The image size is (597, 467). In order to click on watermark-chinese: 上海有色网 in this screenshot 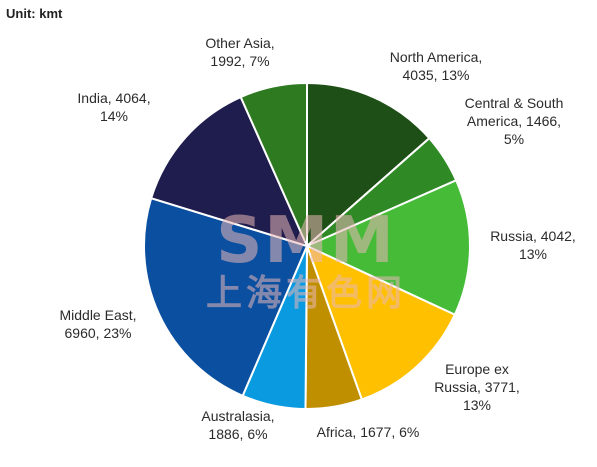, I will do `click(306, 293)`.